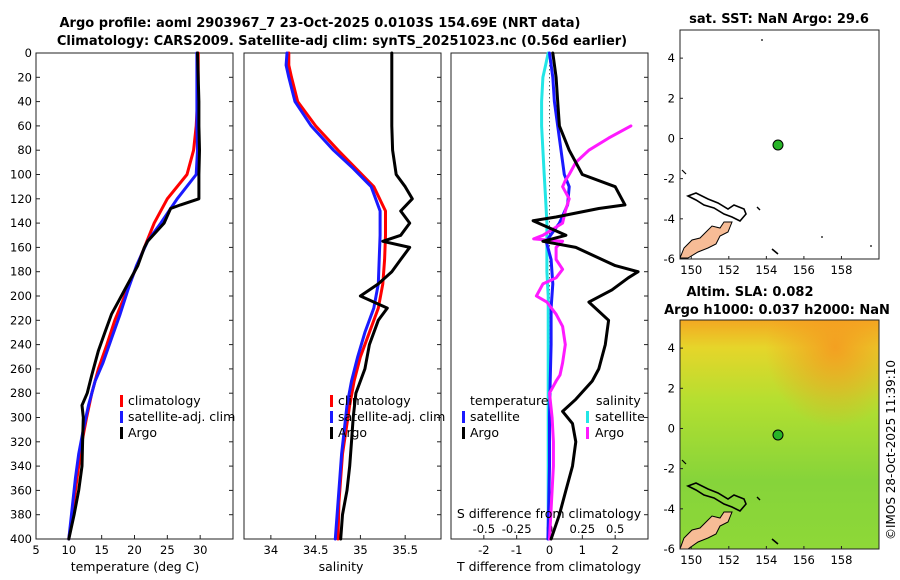 This screenshot has width=900, height=580. I want to click on y-tick-label: 280, so click(21, 393).